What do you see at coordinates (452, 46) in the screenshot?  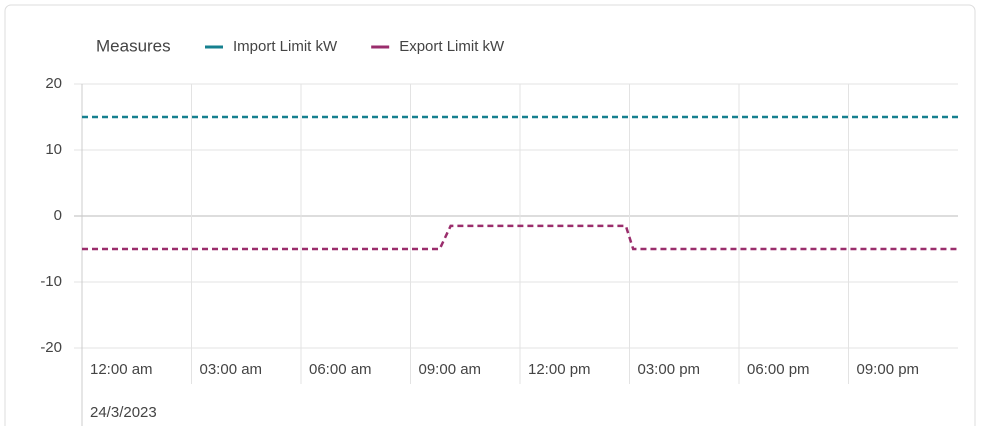 I see `legend-label: Export Limit kW` at bounding box center [452, 46].